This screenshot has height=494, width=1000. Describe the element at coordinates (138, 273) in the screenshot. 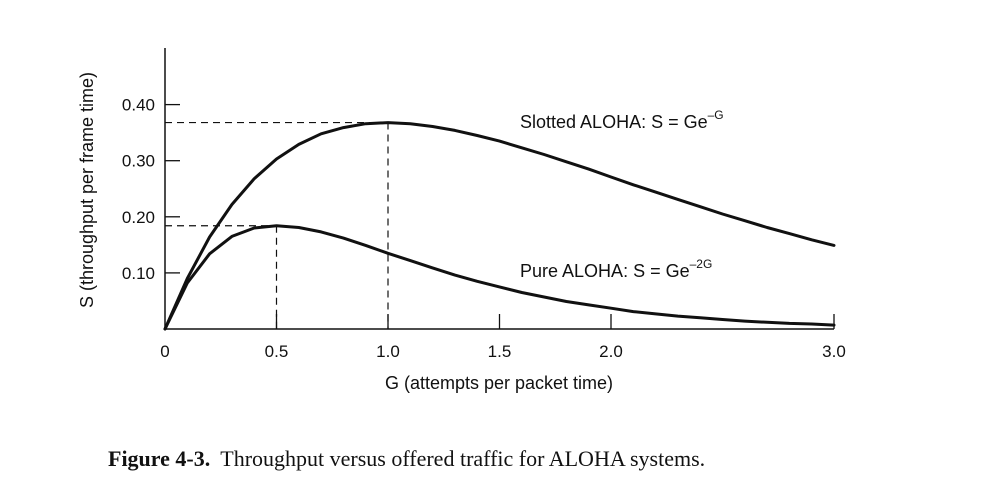

I see `y-tick-label: 0.10` at that location.